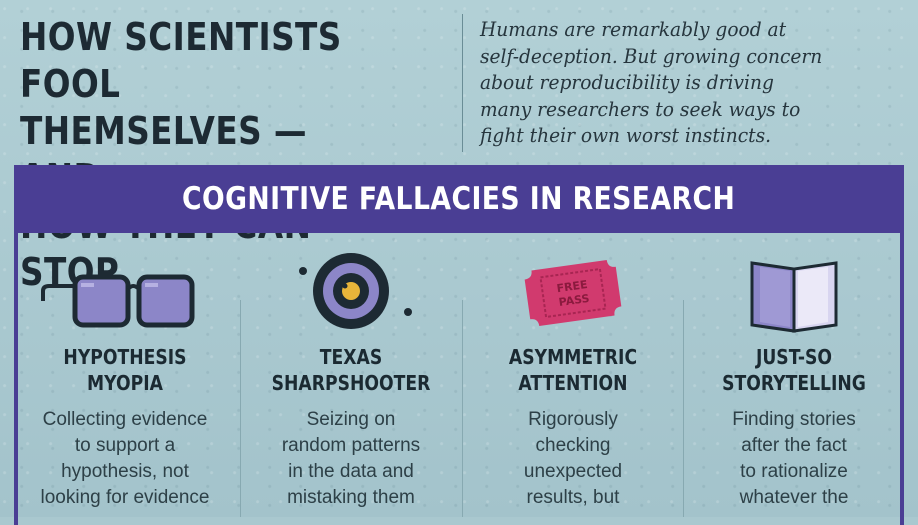 The height and width of the screenshot is (525, 918). Describe the element at coordinates (125, 383) in the screenshot. I see `fallacy-name-line: MYOPIA` at that location.